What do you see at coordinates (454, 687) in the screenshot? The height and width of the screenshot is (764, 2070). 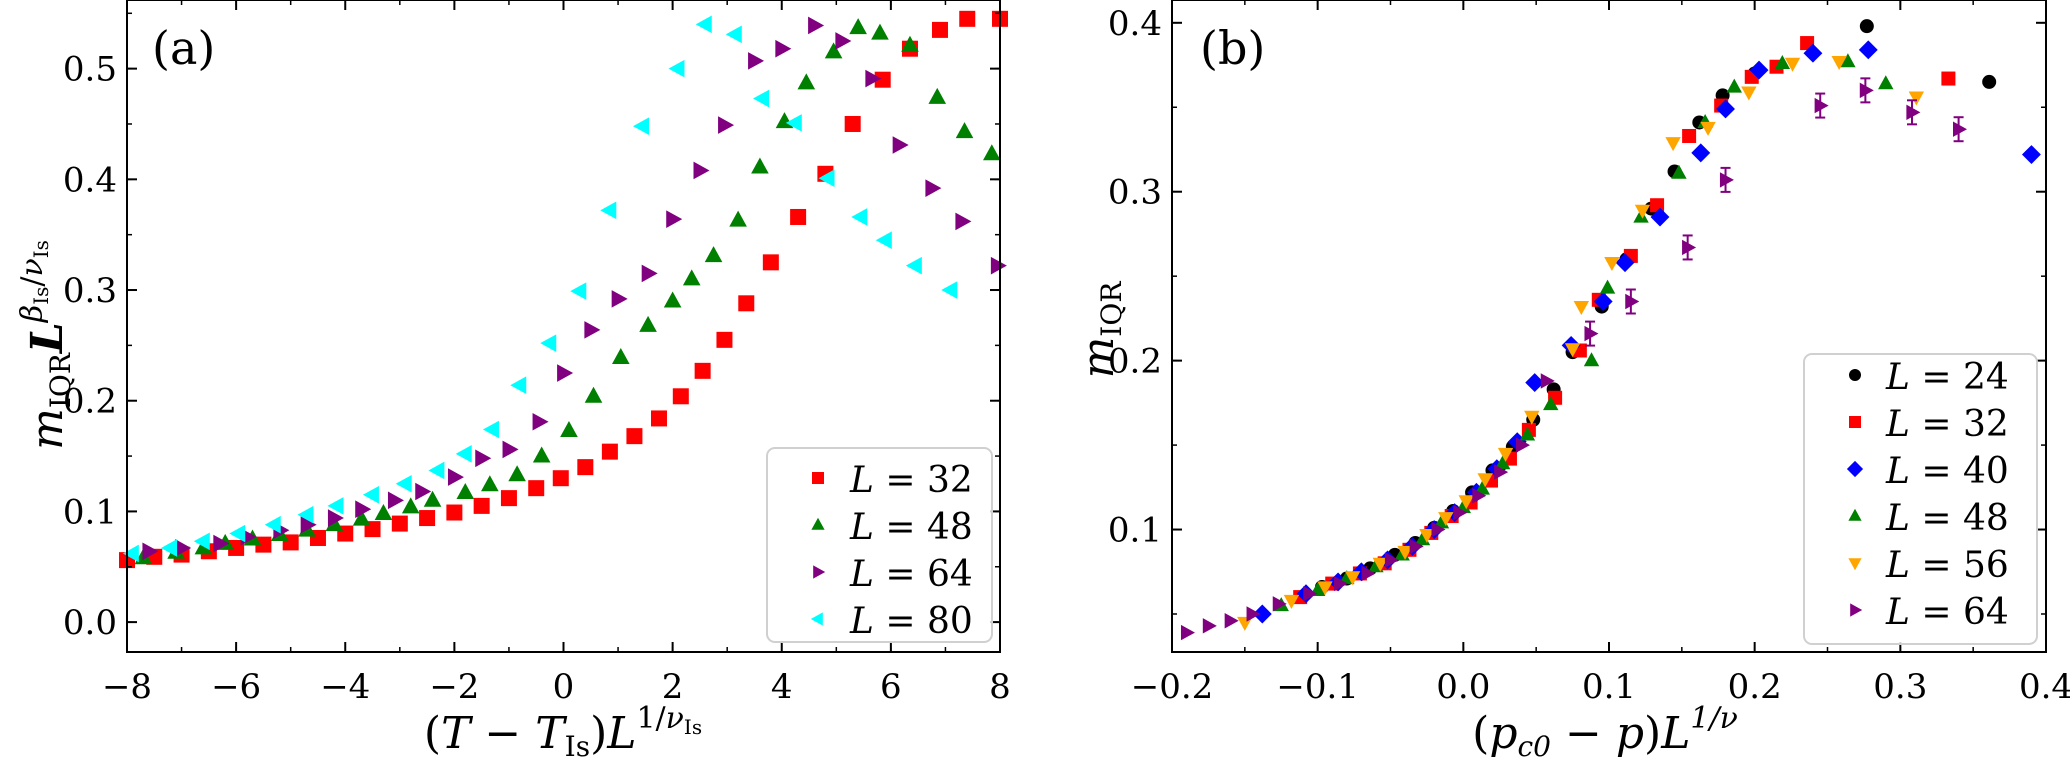 I see `x-tick-label: −2` at bounding box center [454, 687].